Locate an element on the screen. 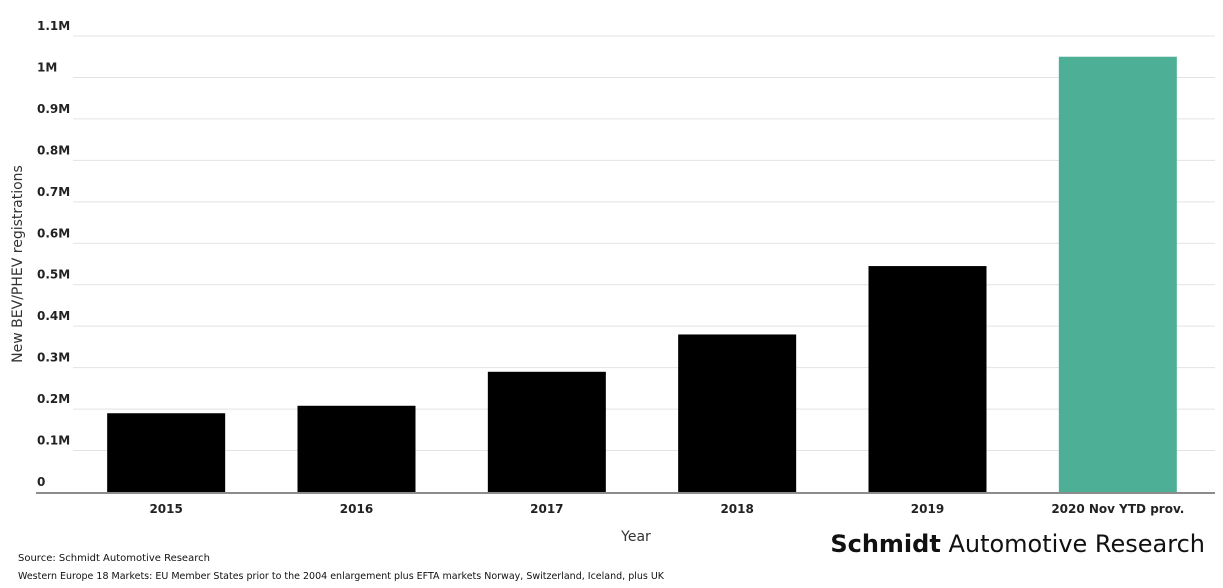 The height and width of the screenshot is (588, 1223). source-note: Source: Schmidt Automotive Research is located at coordinates (114, 558).